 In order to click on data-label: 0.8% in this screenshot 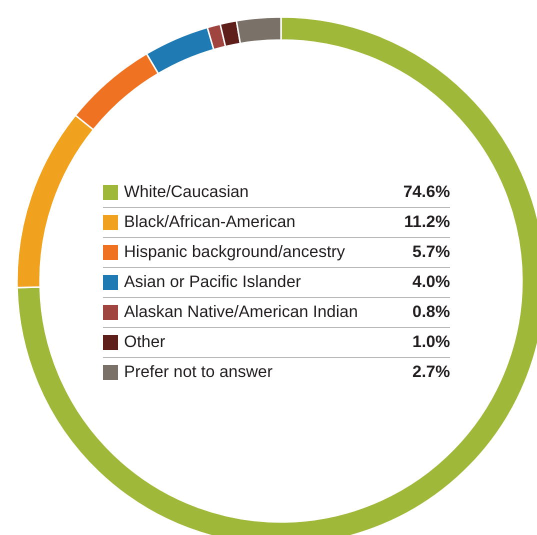, I will do `click(431, 312)`.